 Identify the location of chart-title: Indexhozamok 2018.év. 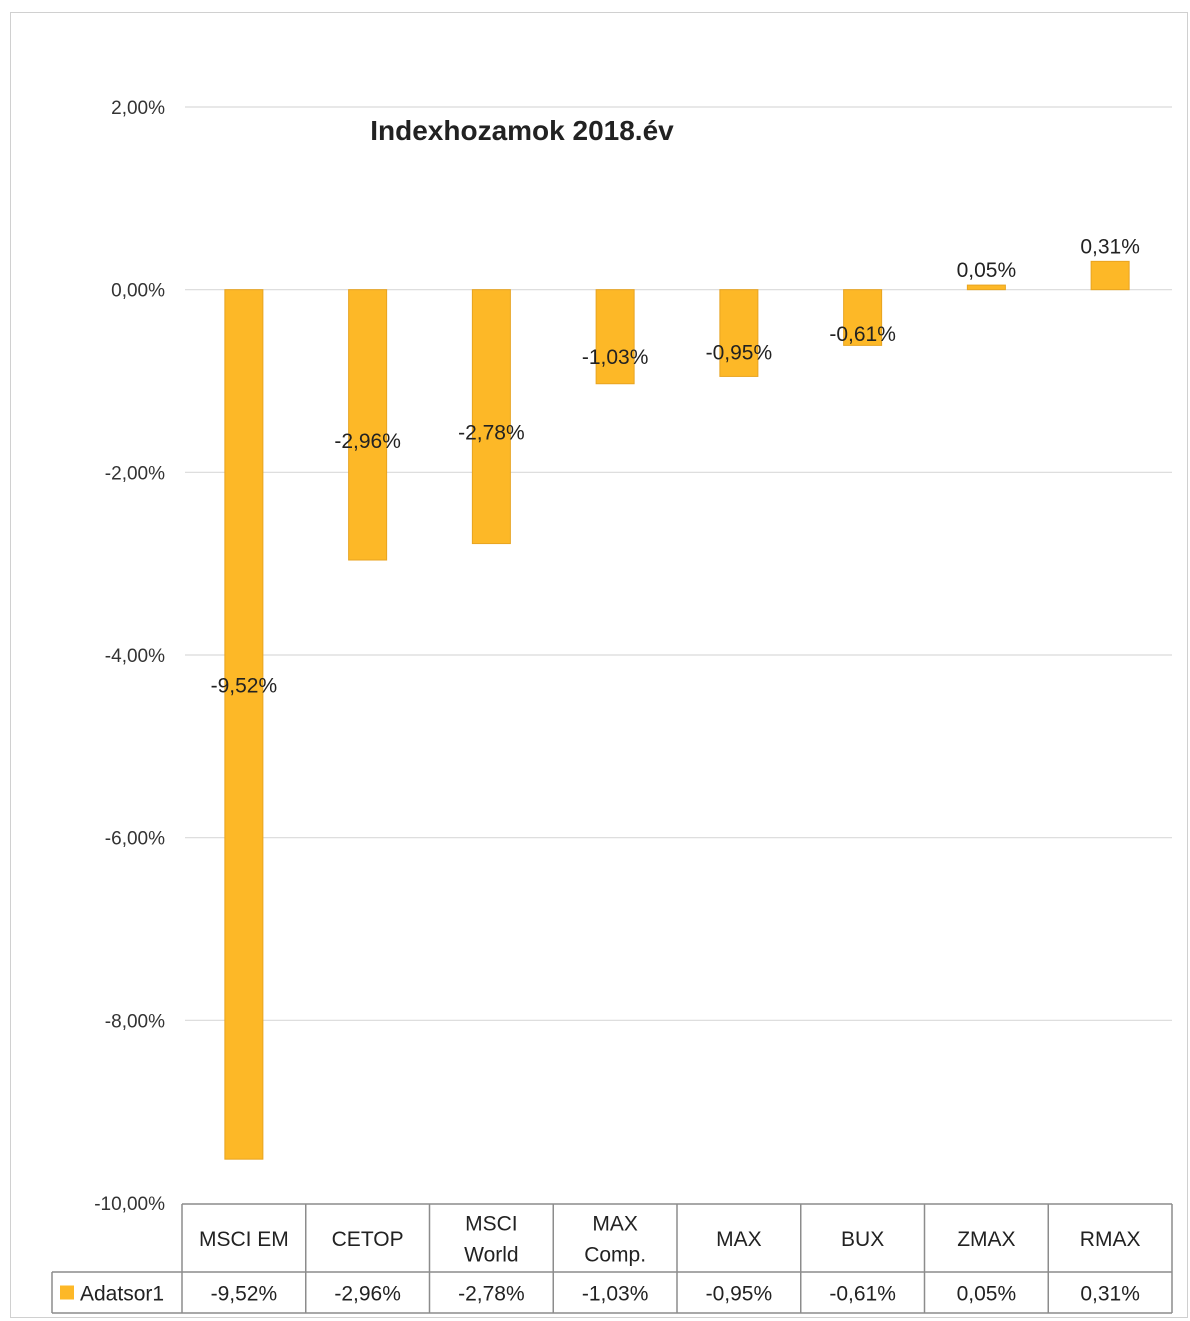
(522, 130).